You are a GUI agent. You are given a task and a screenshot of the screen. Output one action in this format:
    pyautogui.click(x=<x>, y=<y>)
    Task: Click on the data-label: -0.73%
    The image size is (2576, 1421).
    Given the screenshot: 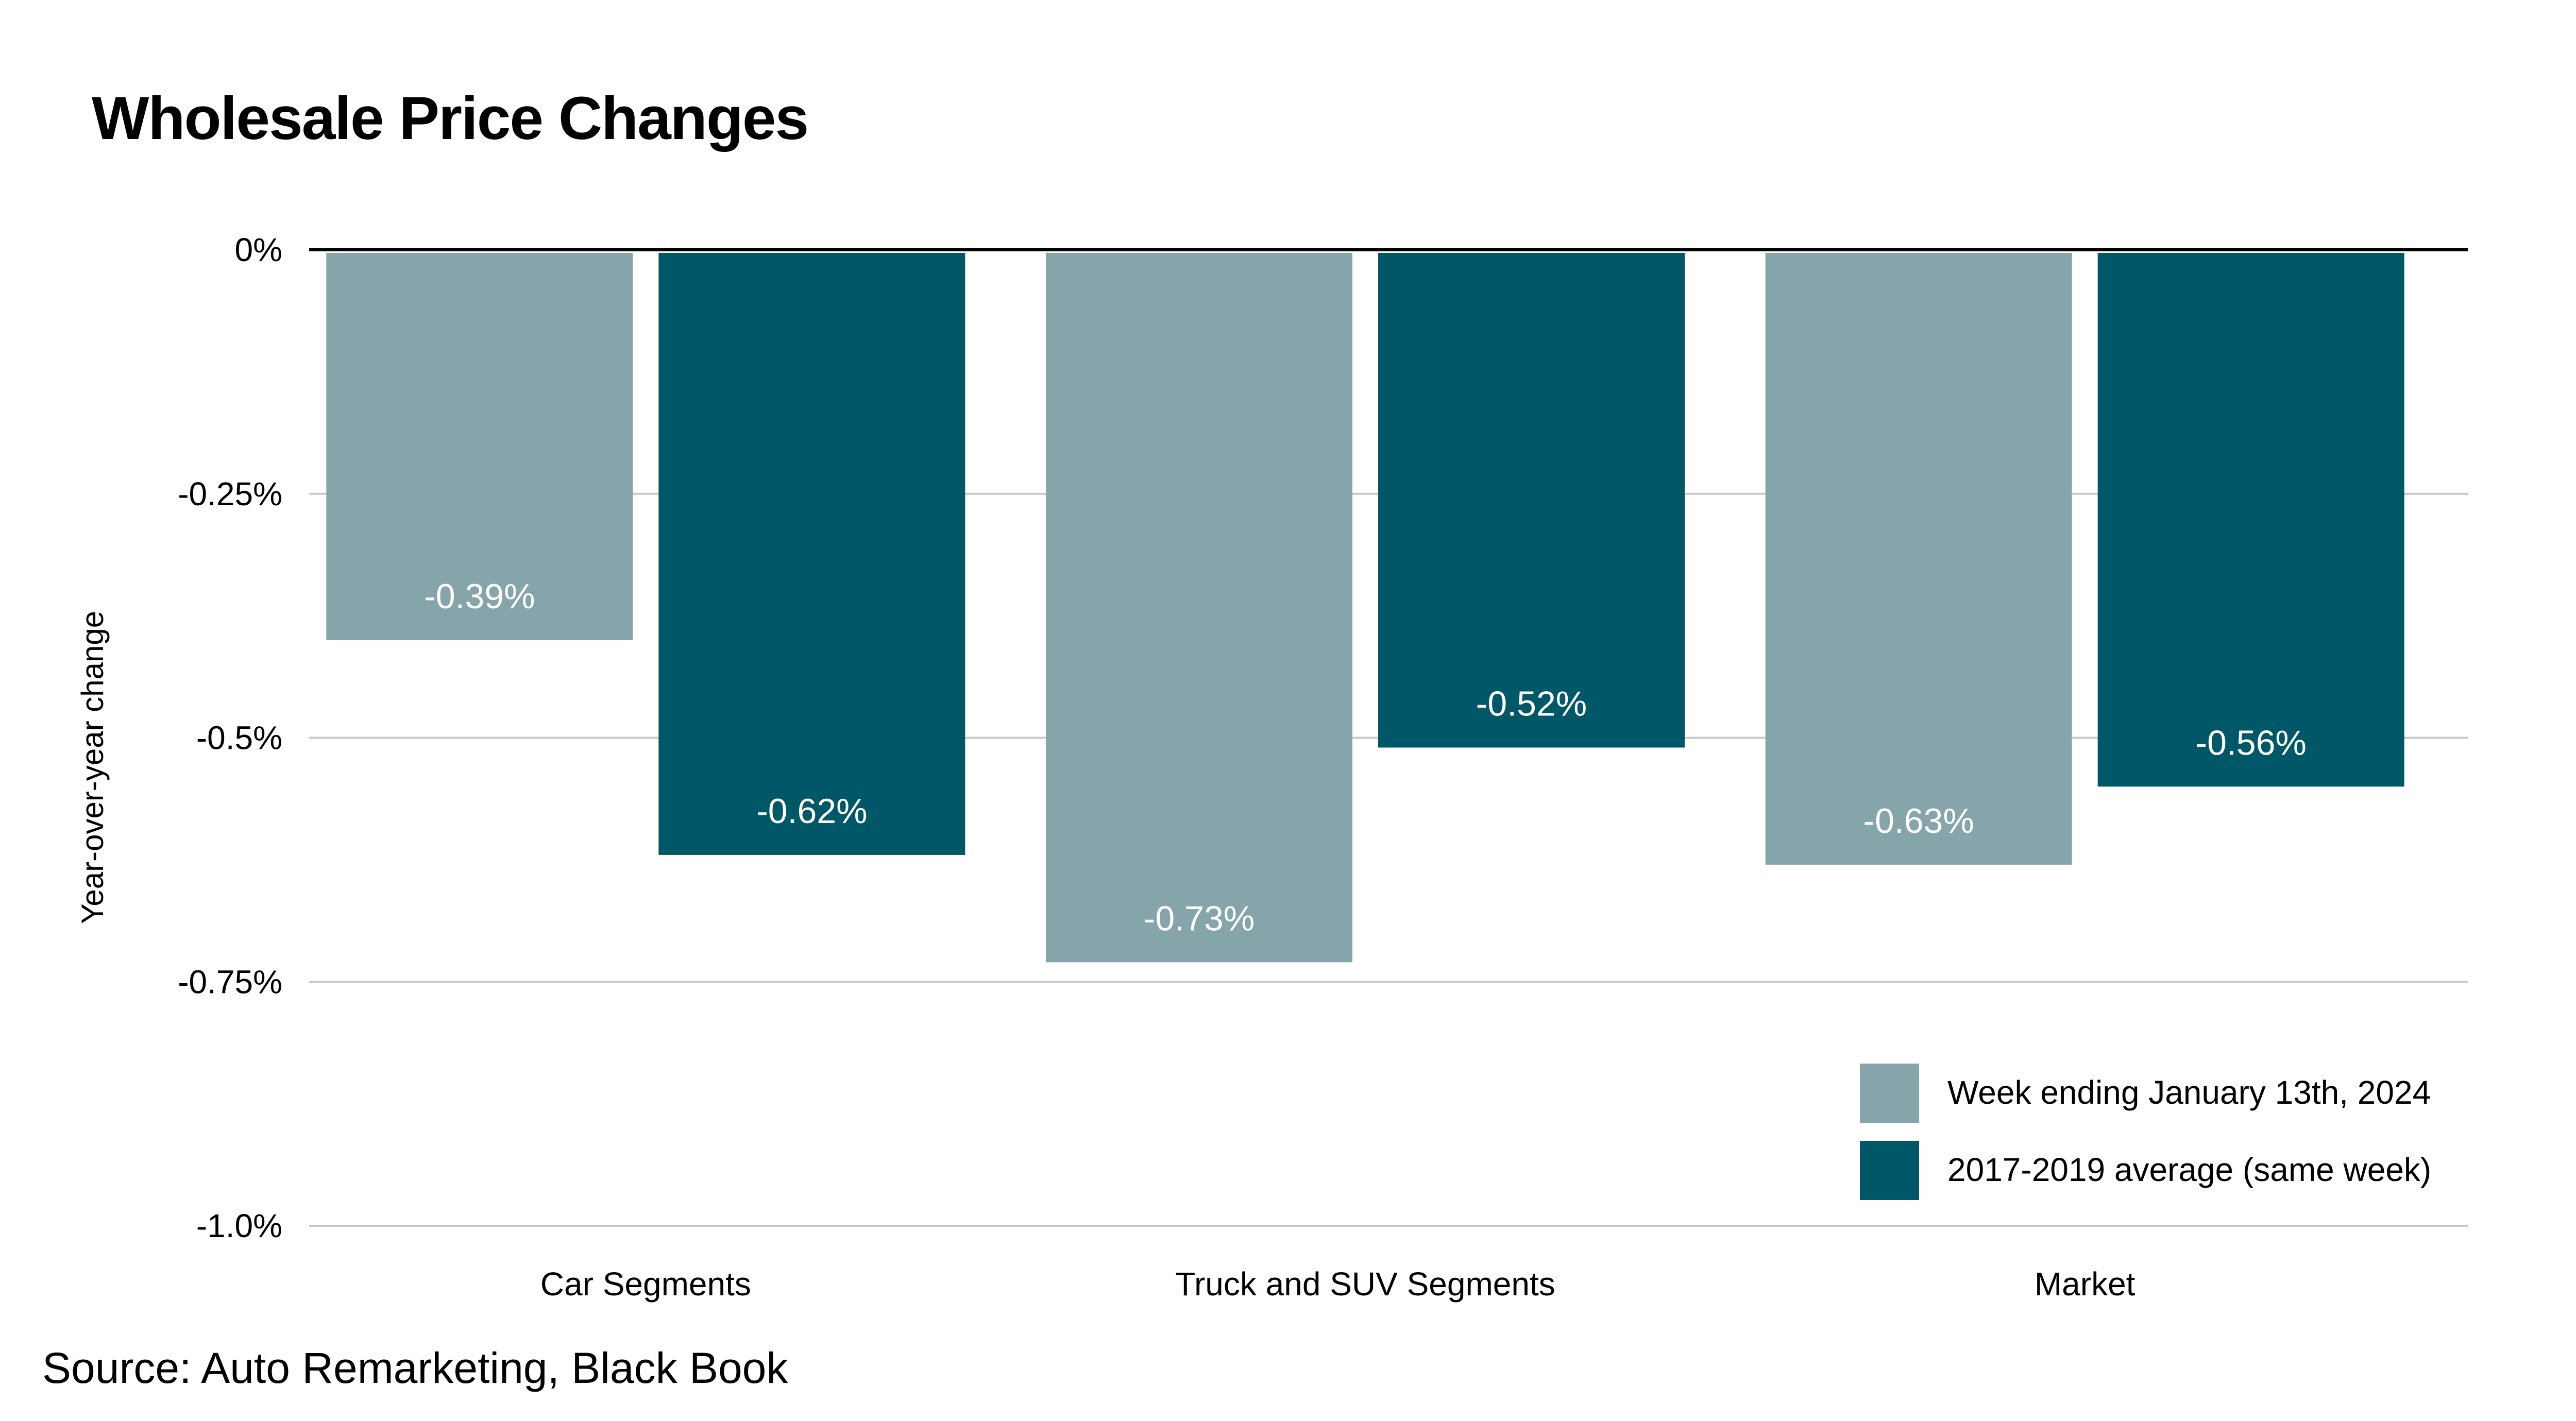 What is the action you would take?
    pyautogui.click(x=1199, y=918)
    